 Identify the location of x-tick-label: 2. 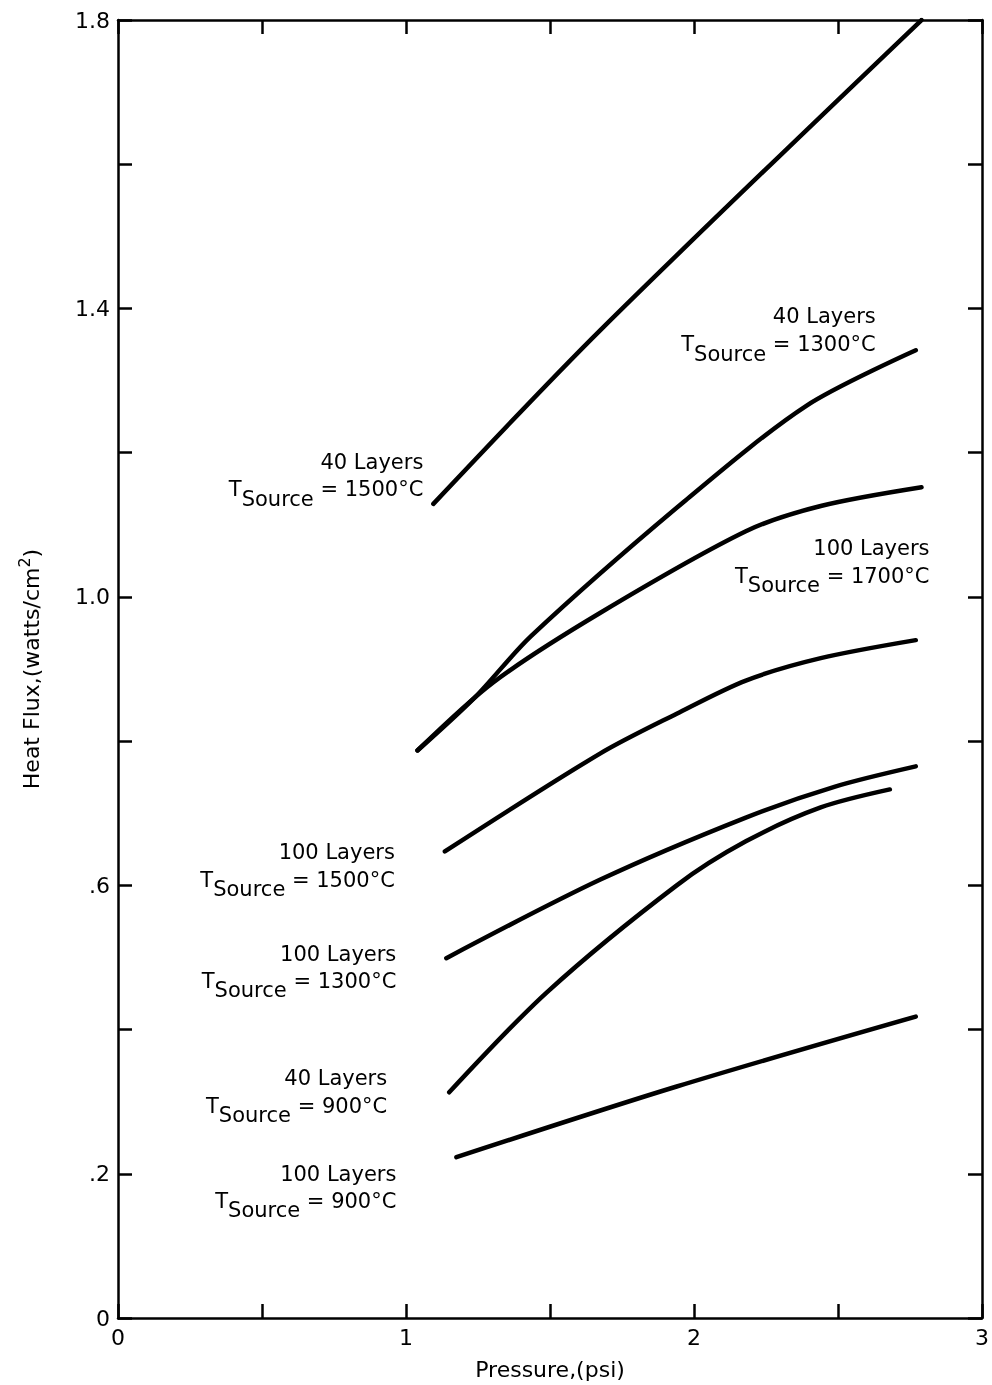
(694, 1337).